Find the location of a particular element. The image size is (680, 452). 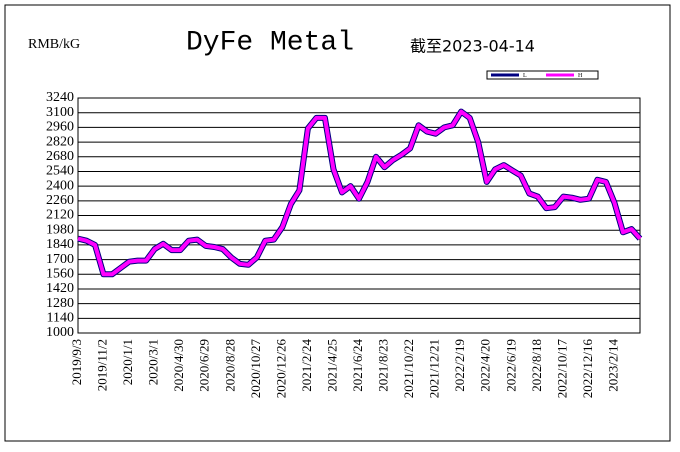

y-tick-label: 1700 is located at coordinates (60, 259).